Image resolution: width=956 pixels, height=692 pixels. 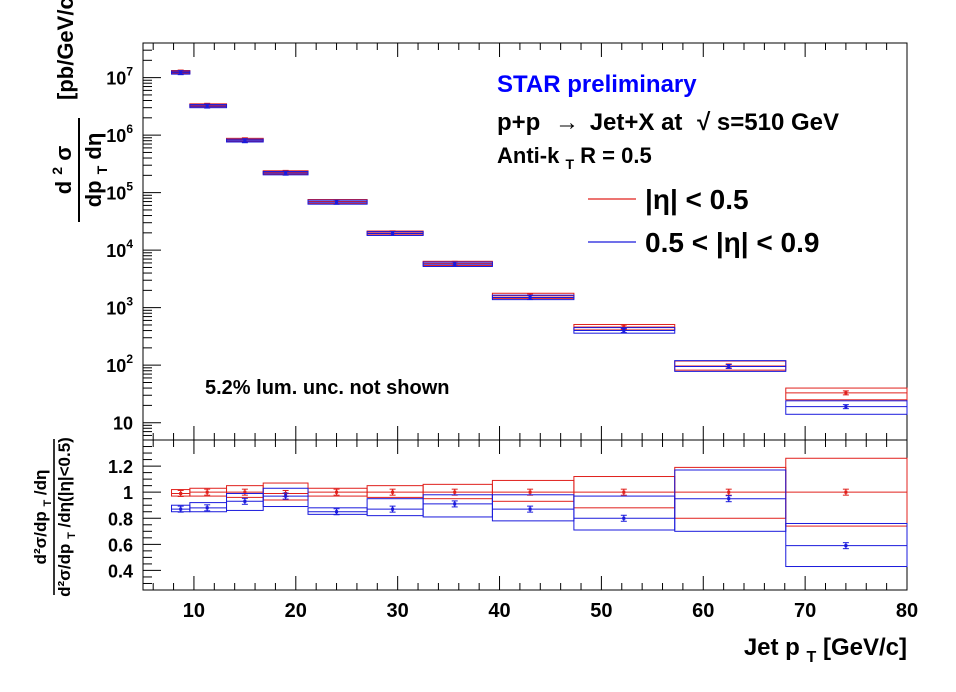 I want to click on y-tick-label-exponent: 4, so click(x=129, y=244).